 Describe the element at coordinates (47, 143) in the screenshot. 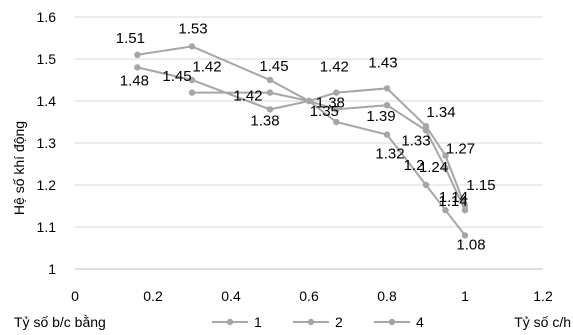

I see `y-tick-label: 1.3` at that location.